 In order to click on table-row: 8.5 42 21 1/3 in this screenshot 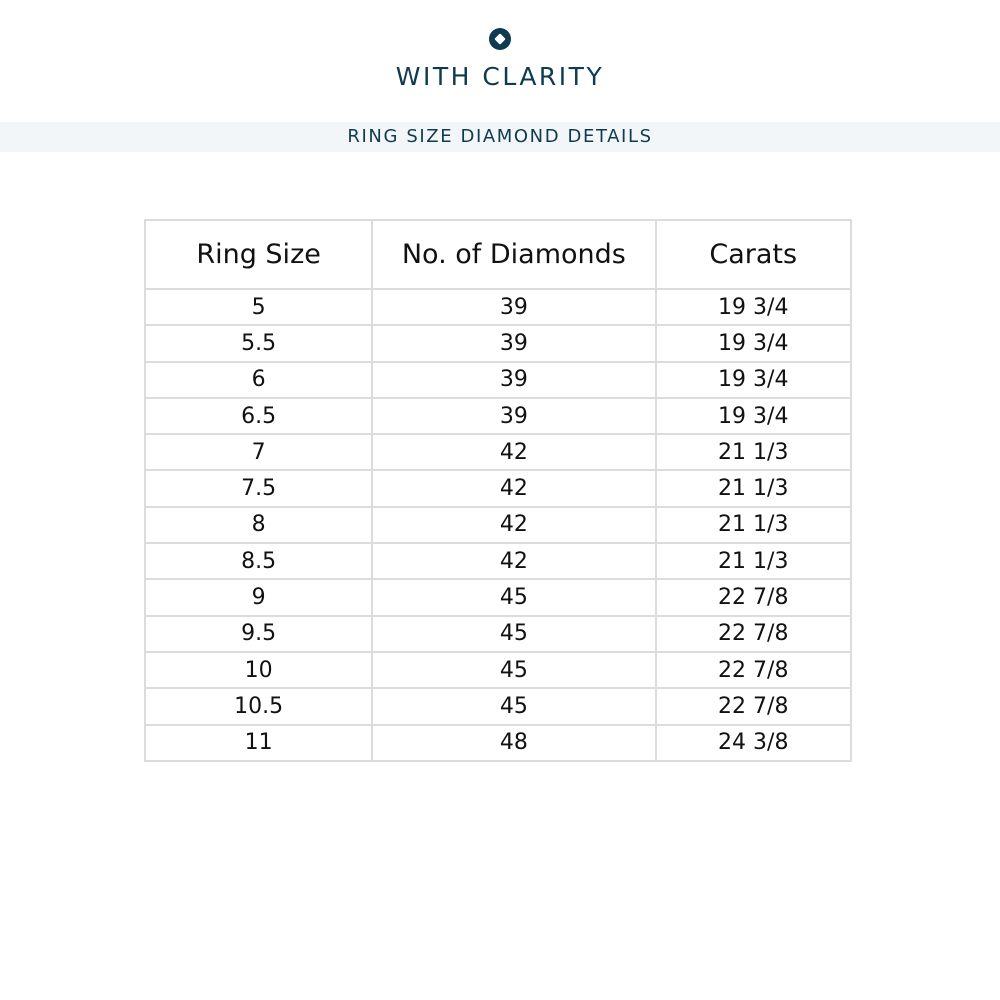, I will do `click(497, 561)`.